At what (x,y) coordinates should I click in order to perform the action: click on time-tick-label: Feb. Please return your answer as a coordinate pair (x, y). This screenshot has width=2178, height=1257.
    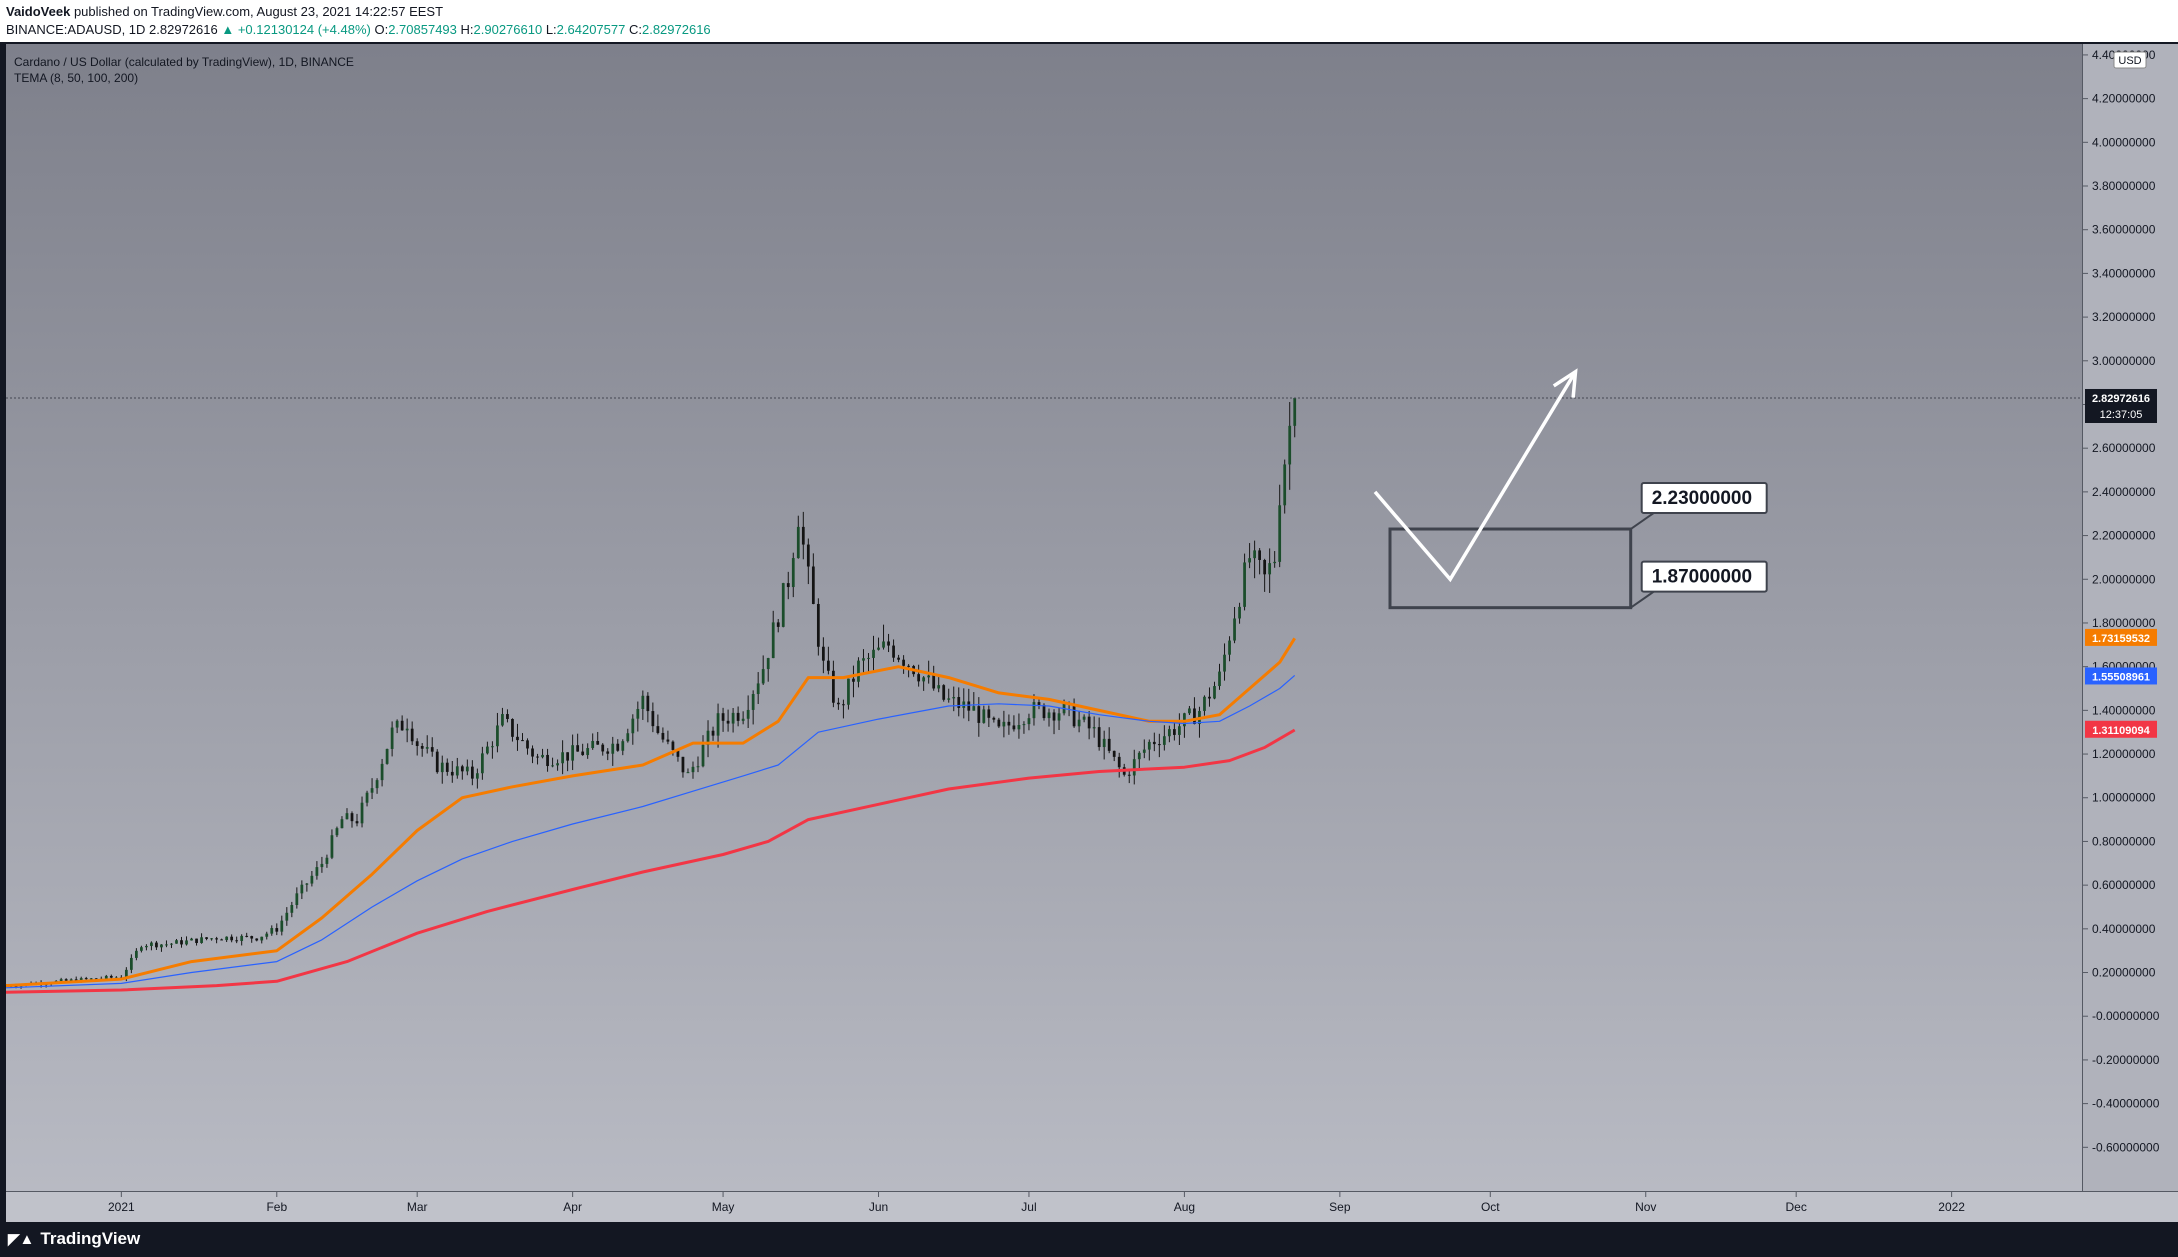
    Looking at the image, I should click on (276, 1207).